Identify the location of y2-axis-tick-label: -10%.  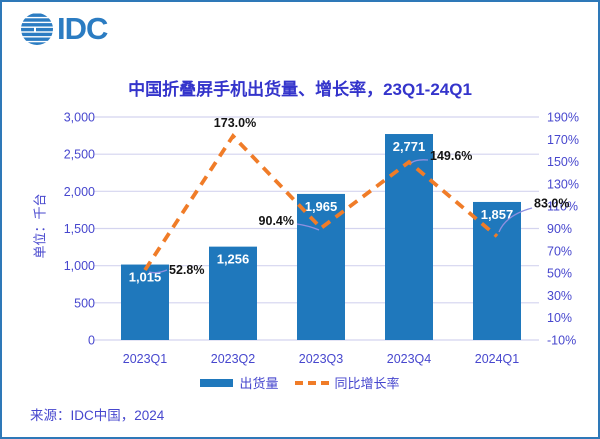
(561, 341).